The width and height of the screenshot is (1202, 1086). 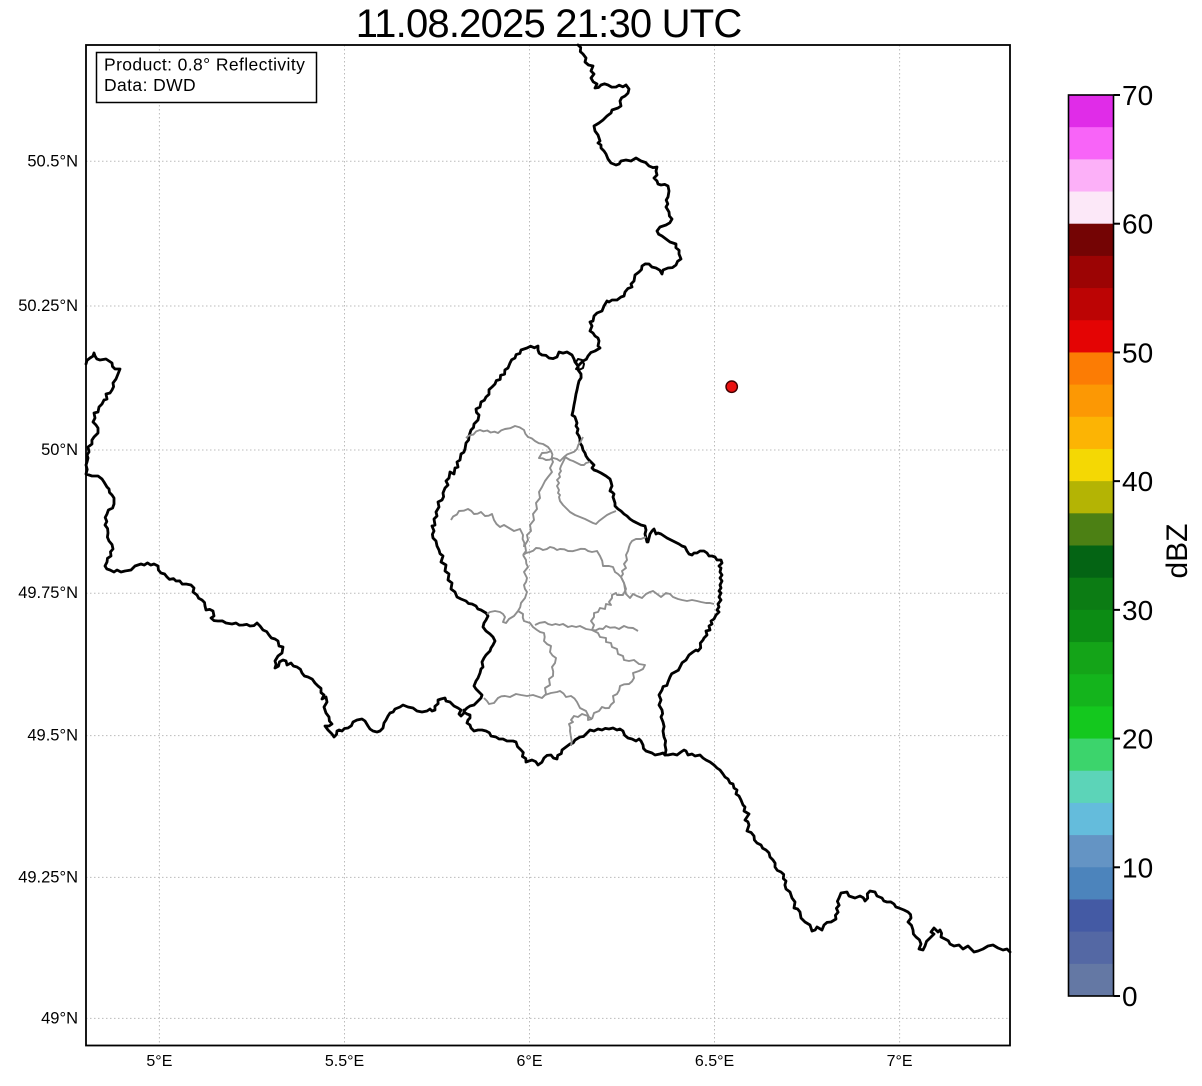 I want to click on svg-text: 50°N, so click(x=59, y=450).